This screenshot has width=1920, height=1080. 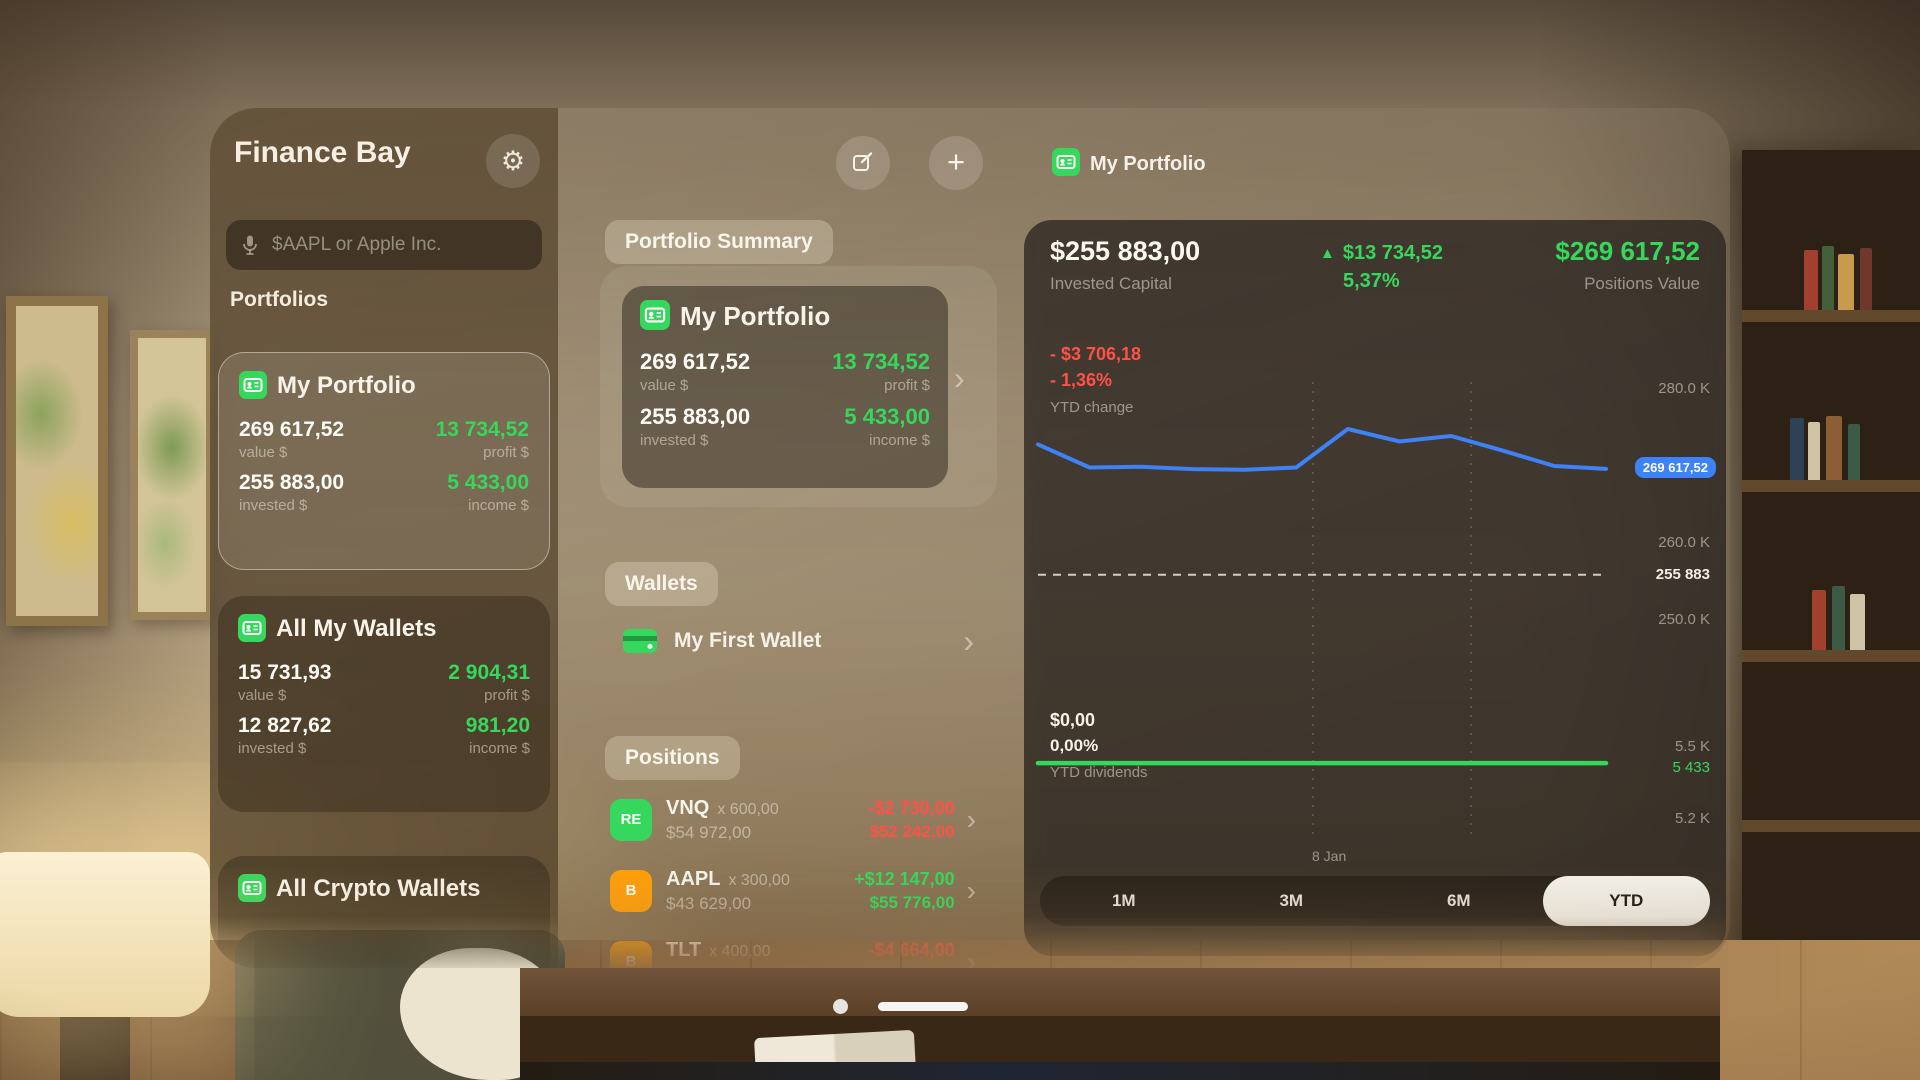 What do you see at coordinates (912, 820) in the screenshot?
I see `position-performance: -$2 730,00 $52 242,00` at bounding box center [912, 820].